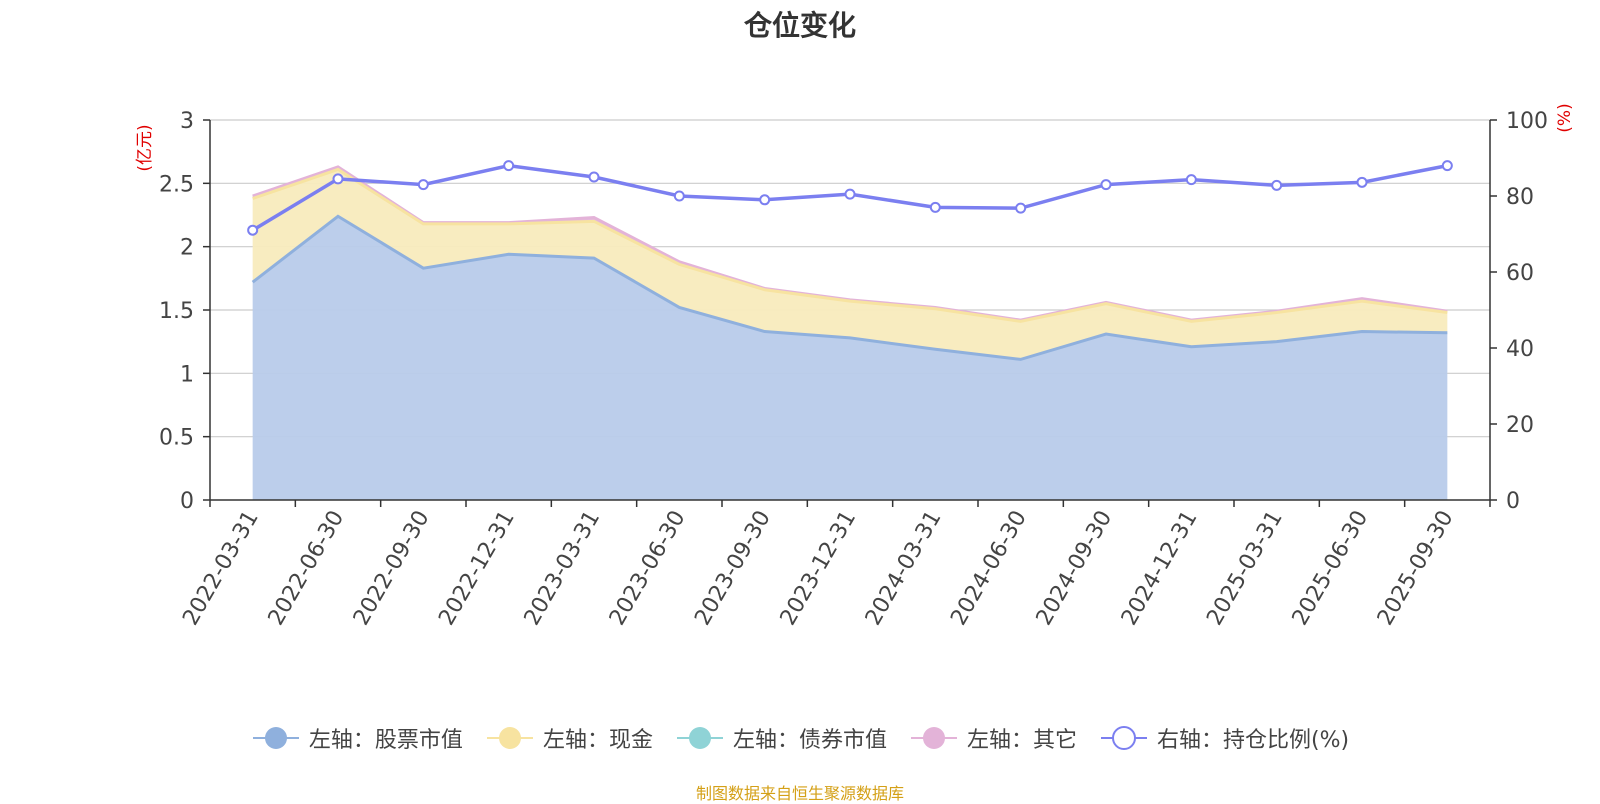 The height and width of the screenshot is (804, 1600). What do you see at coordinates (187, 374) in the screenshot?
I see `left-tick-label: 1` at bounding box center [187, 374].